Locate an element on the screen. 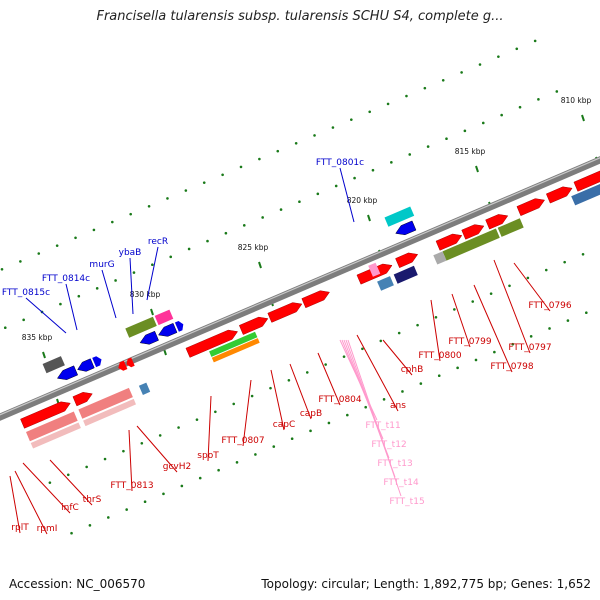 This screenshot has width=600, height=600. steelblue-feature-box is located at coordinates (144, 388).